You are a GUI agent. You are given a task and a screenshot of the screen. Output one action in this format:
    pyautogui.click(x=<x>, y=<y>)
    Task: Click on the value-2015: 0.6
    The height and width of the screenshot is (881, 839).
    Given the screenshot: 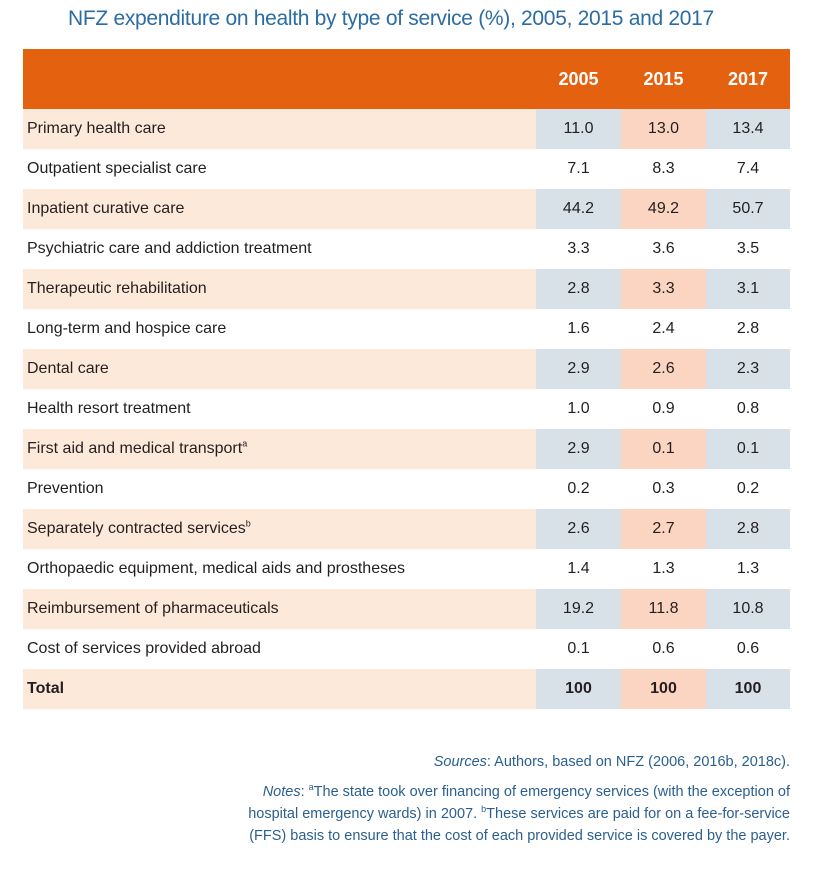 What is the action you would take?
    pyautogui.click(x=663, y=649)
    